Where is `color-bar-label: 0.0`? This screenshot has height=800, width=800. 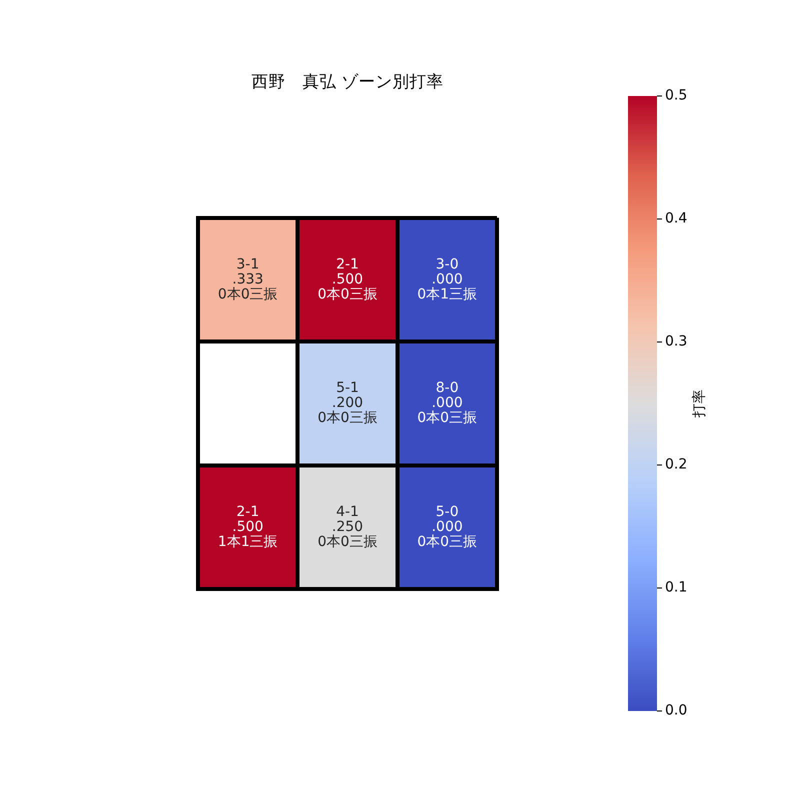
color-bar-label: 0.0 is located at coordinates (676, 710).